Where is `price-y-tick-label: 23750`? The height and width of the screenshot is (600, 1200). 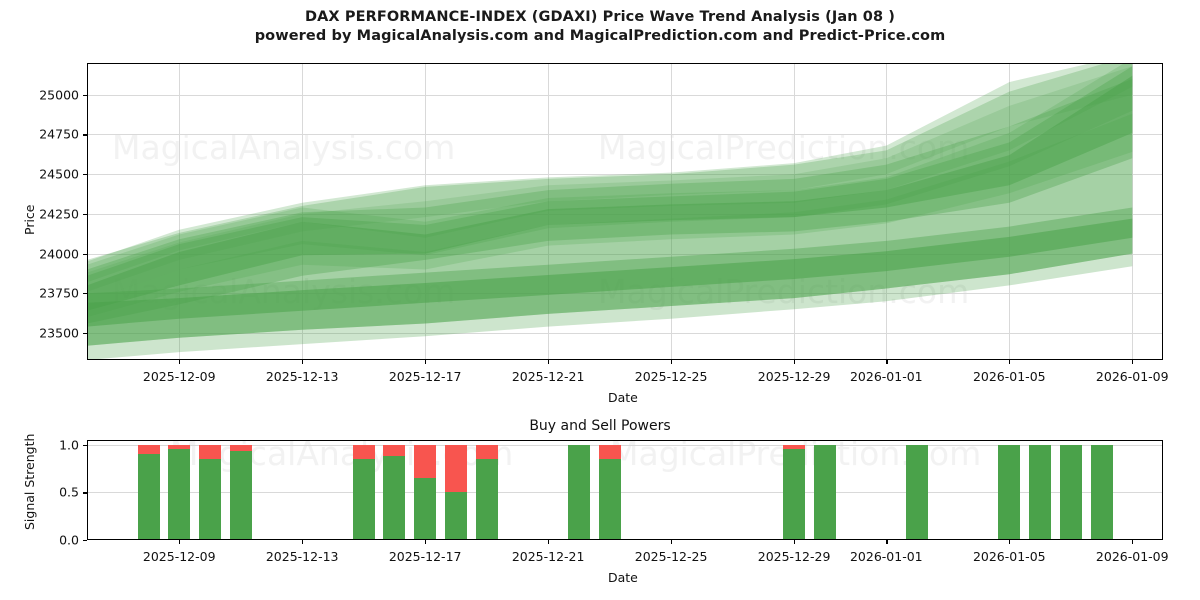 price-y-tick-label: 23750 is located at coordinates (59, 293).